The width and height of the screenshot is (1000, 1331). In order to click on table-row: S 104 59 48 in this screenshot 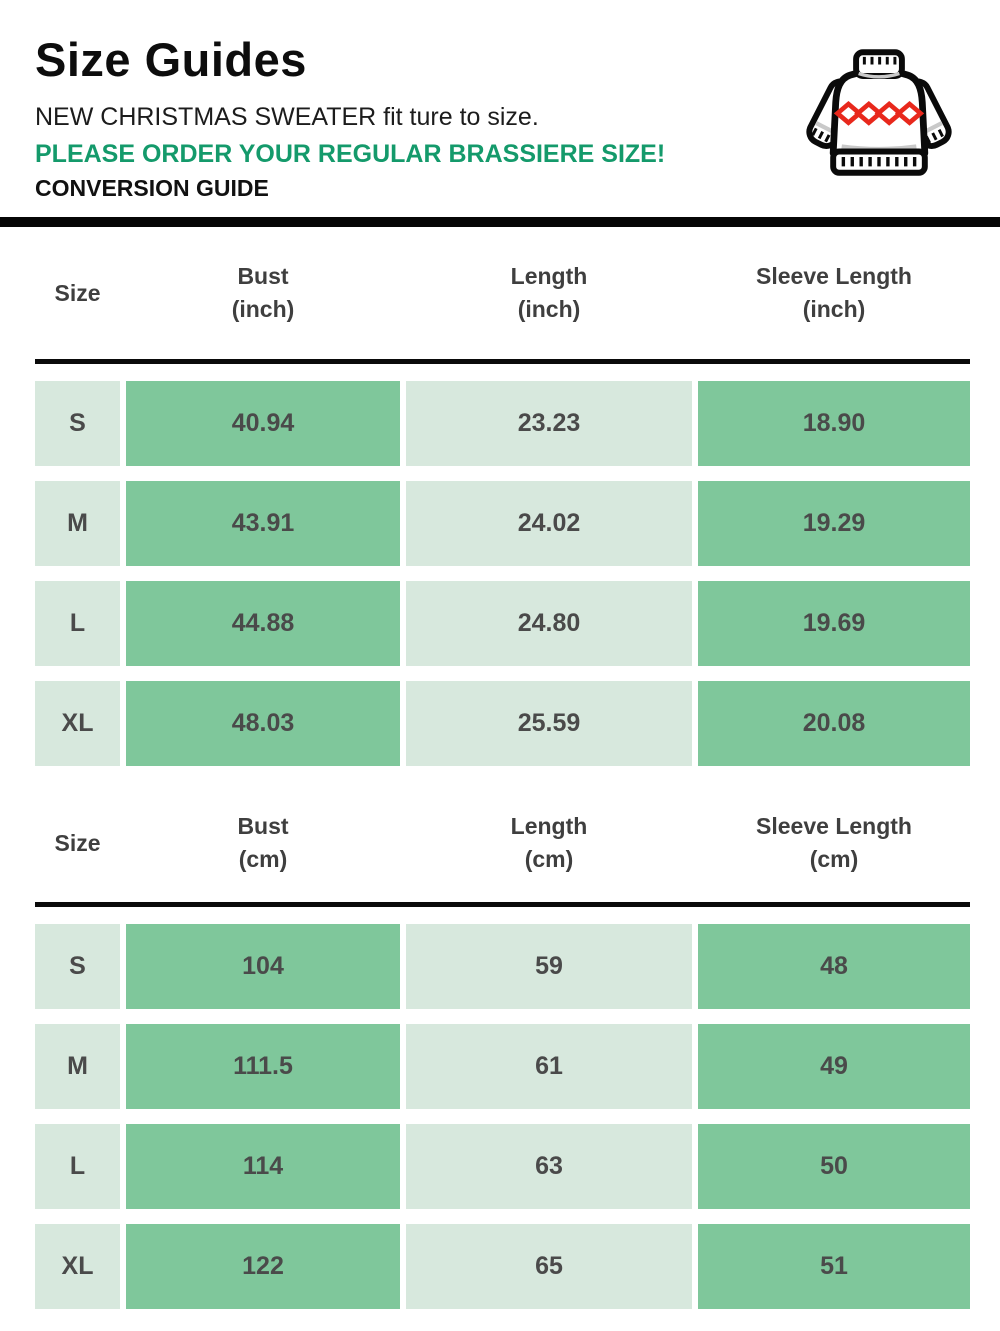, I will do `click(502, 967)`.